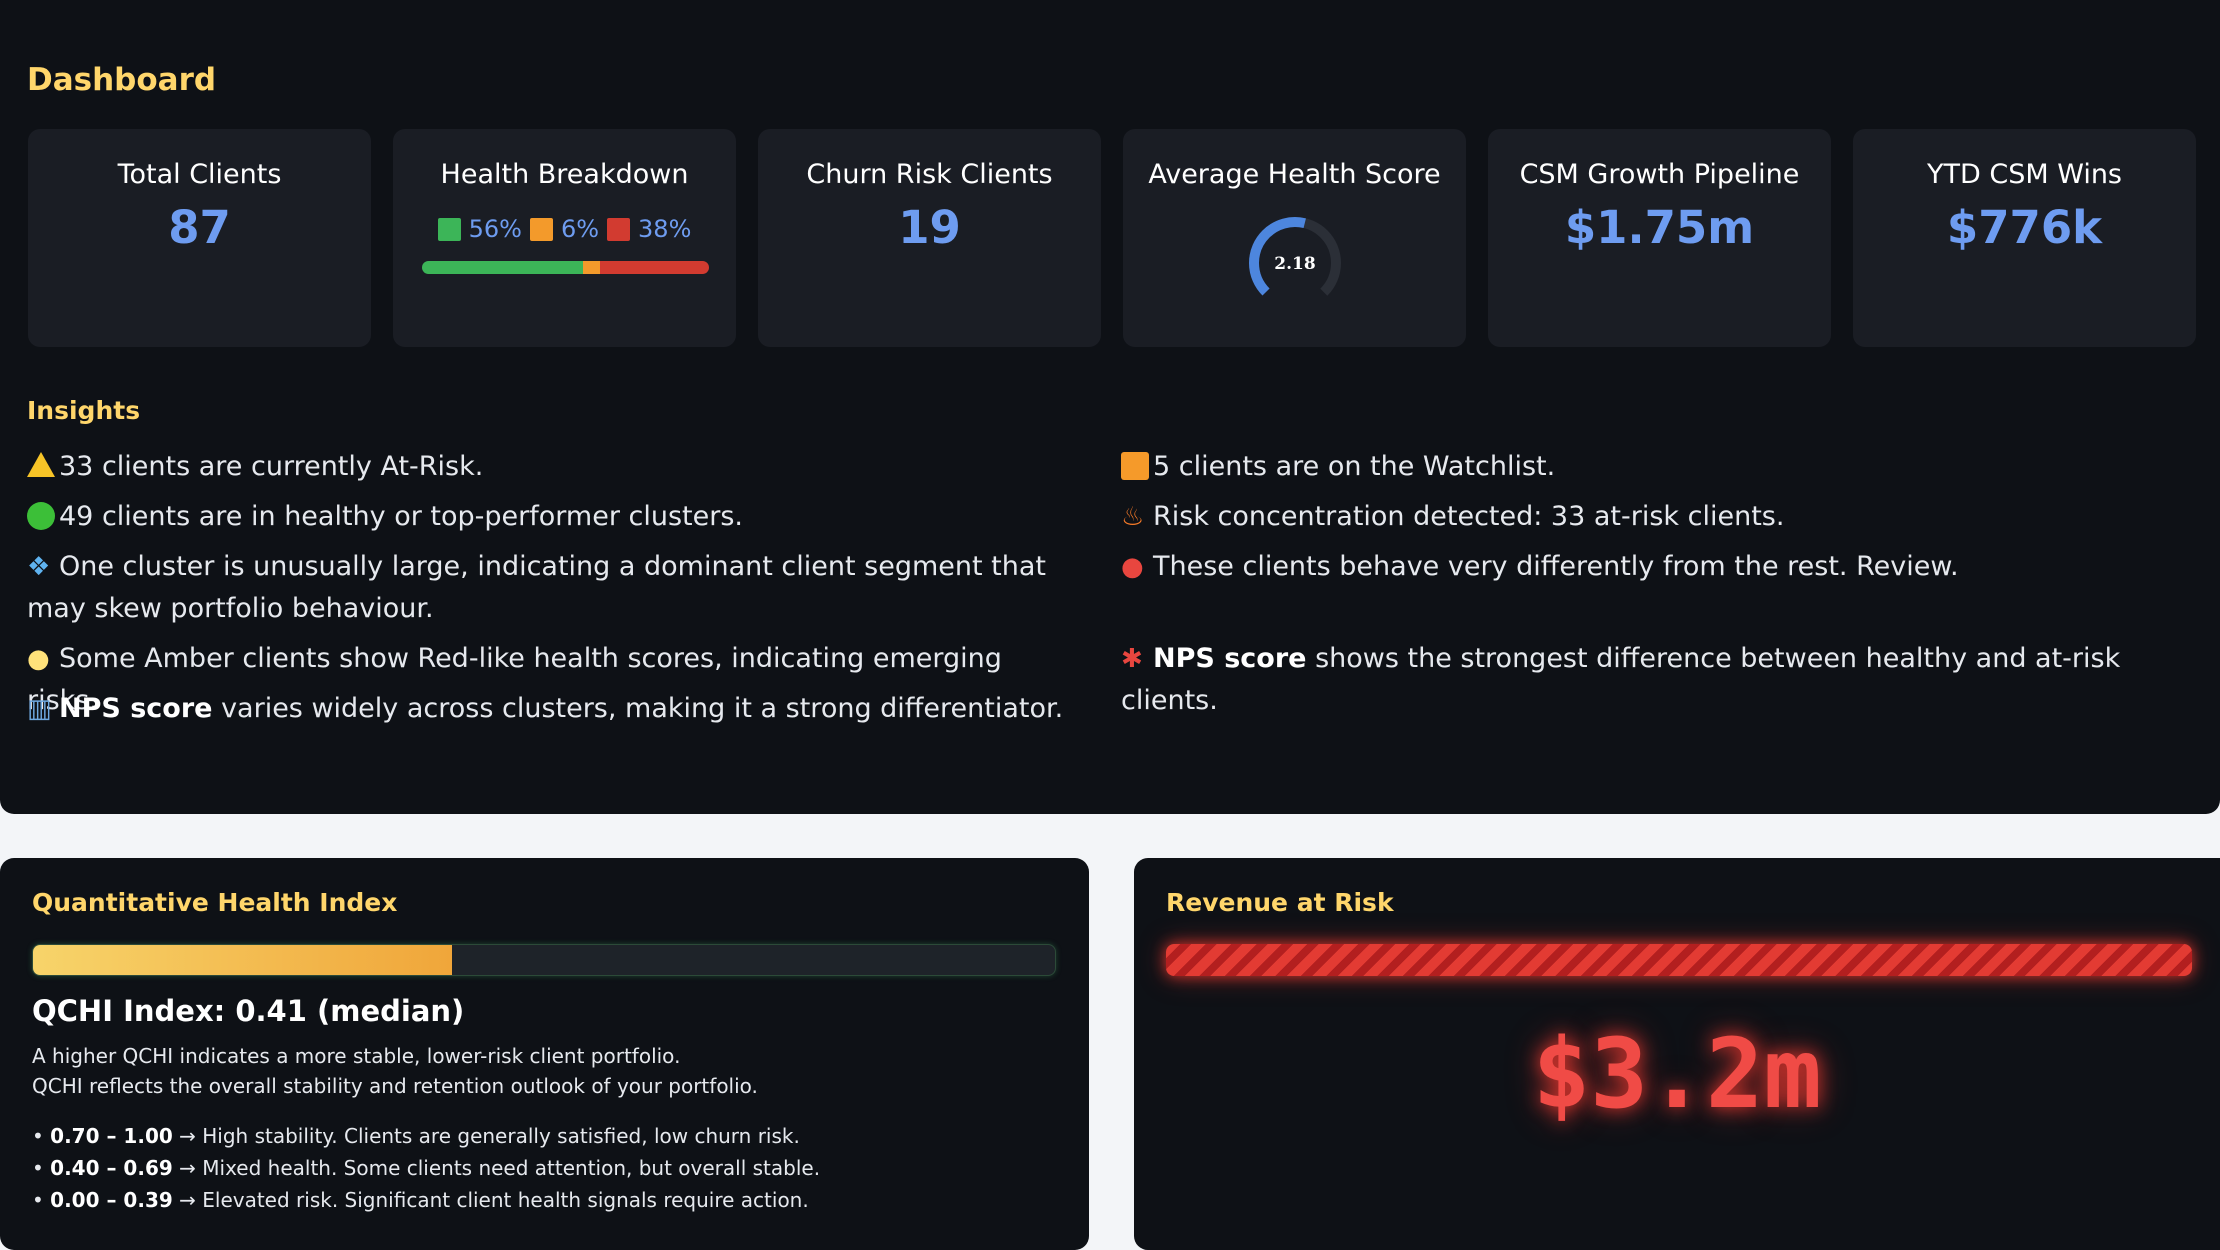 The width and height of the screenshot is (2220, 1250). What do you see at coordinates (1280, 902) in the screenshot?
I see `revenue-risk-title: Revenue at Risk` at bounding box center [1280, 902].